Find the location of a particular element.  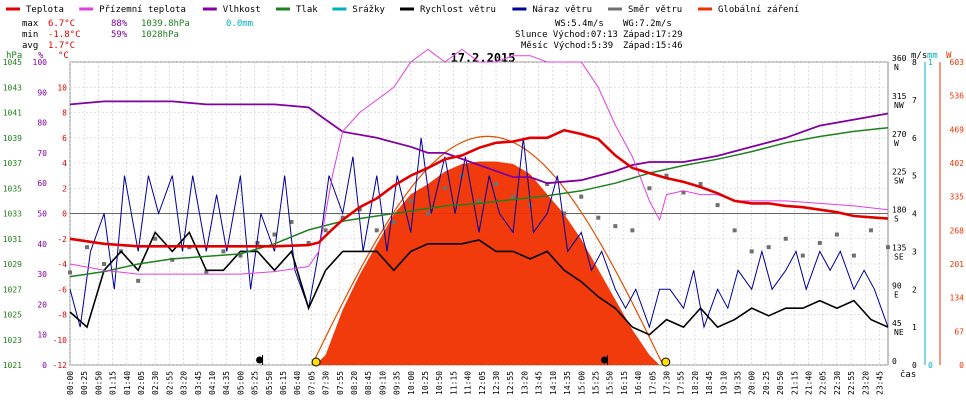

temperature-tick: 8 is located at coordinates (64, 113).